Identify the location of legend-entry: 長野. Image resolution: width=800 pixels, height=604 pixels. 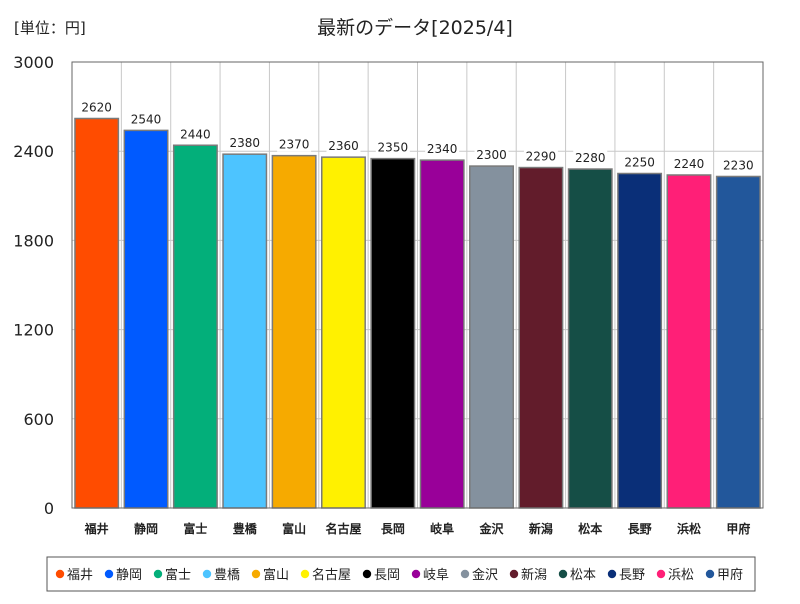
(632, 575).